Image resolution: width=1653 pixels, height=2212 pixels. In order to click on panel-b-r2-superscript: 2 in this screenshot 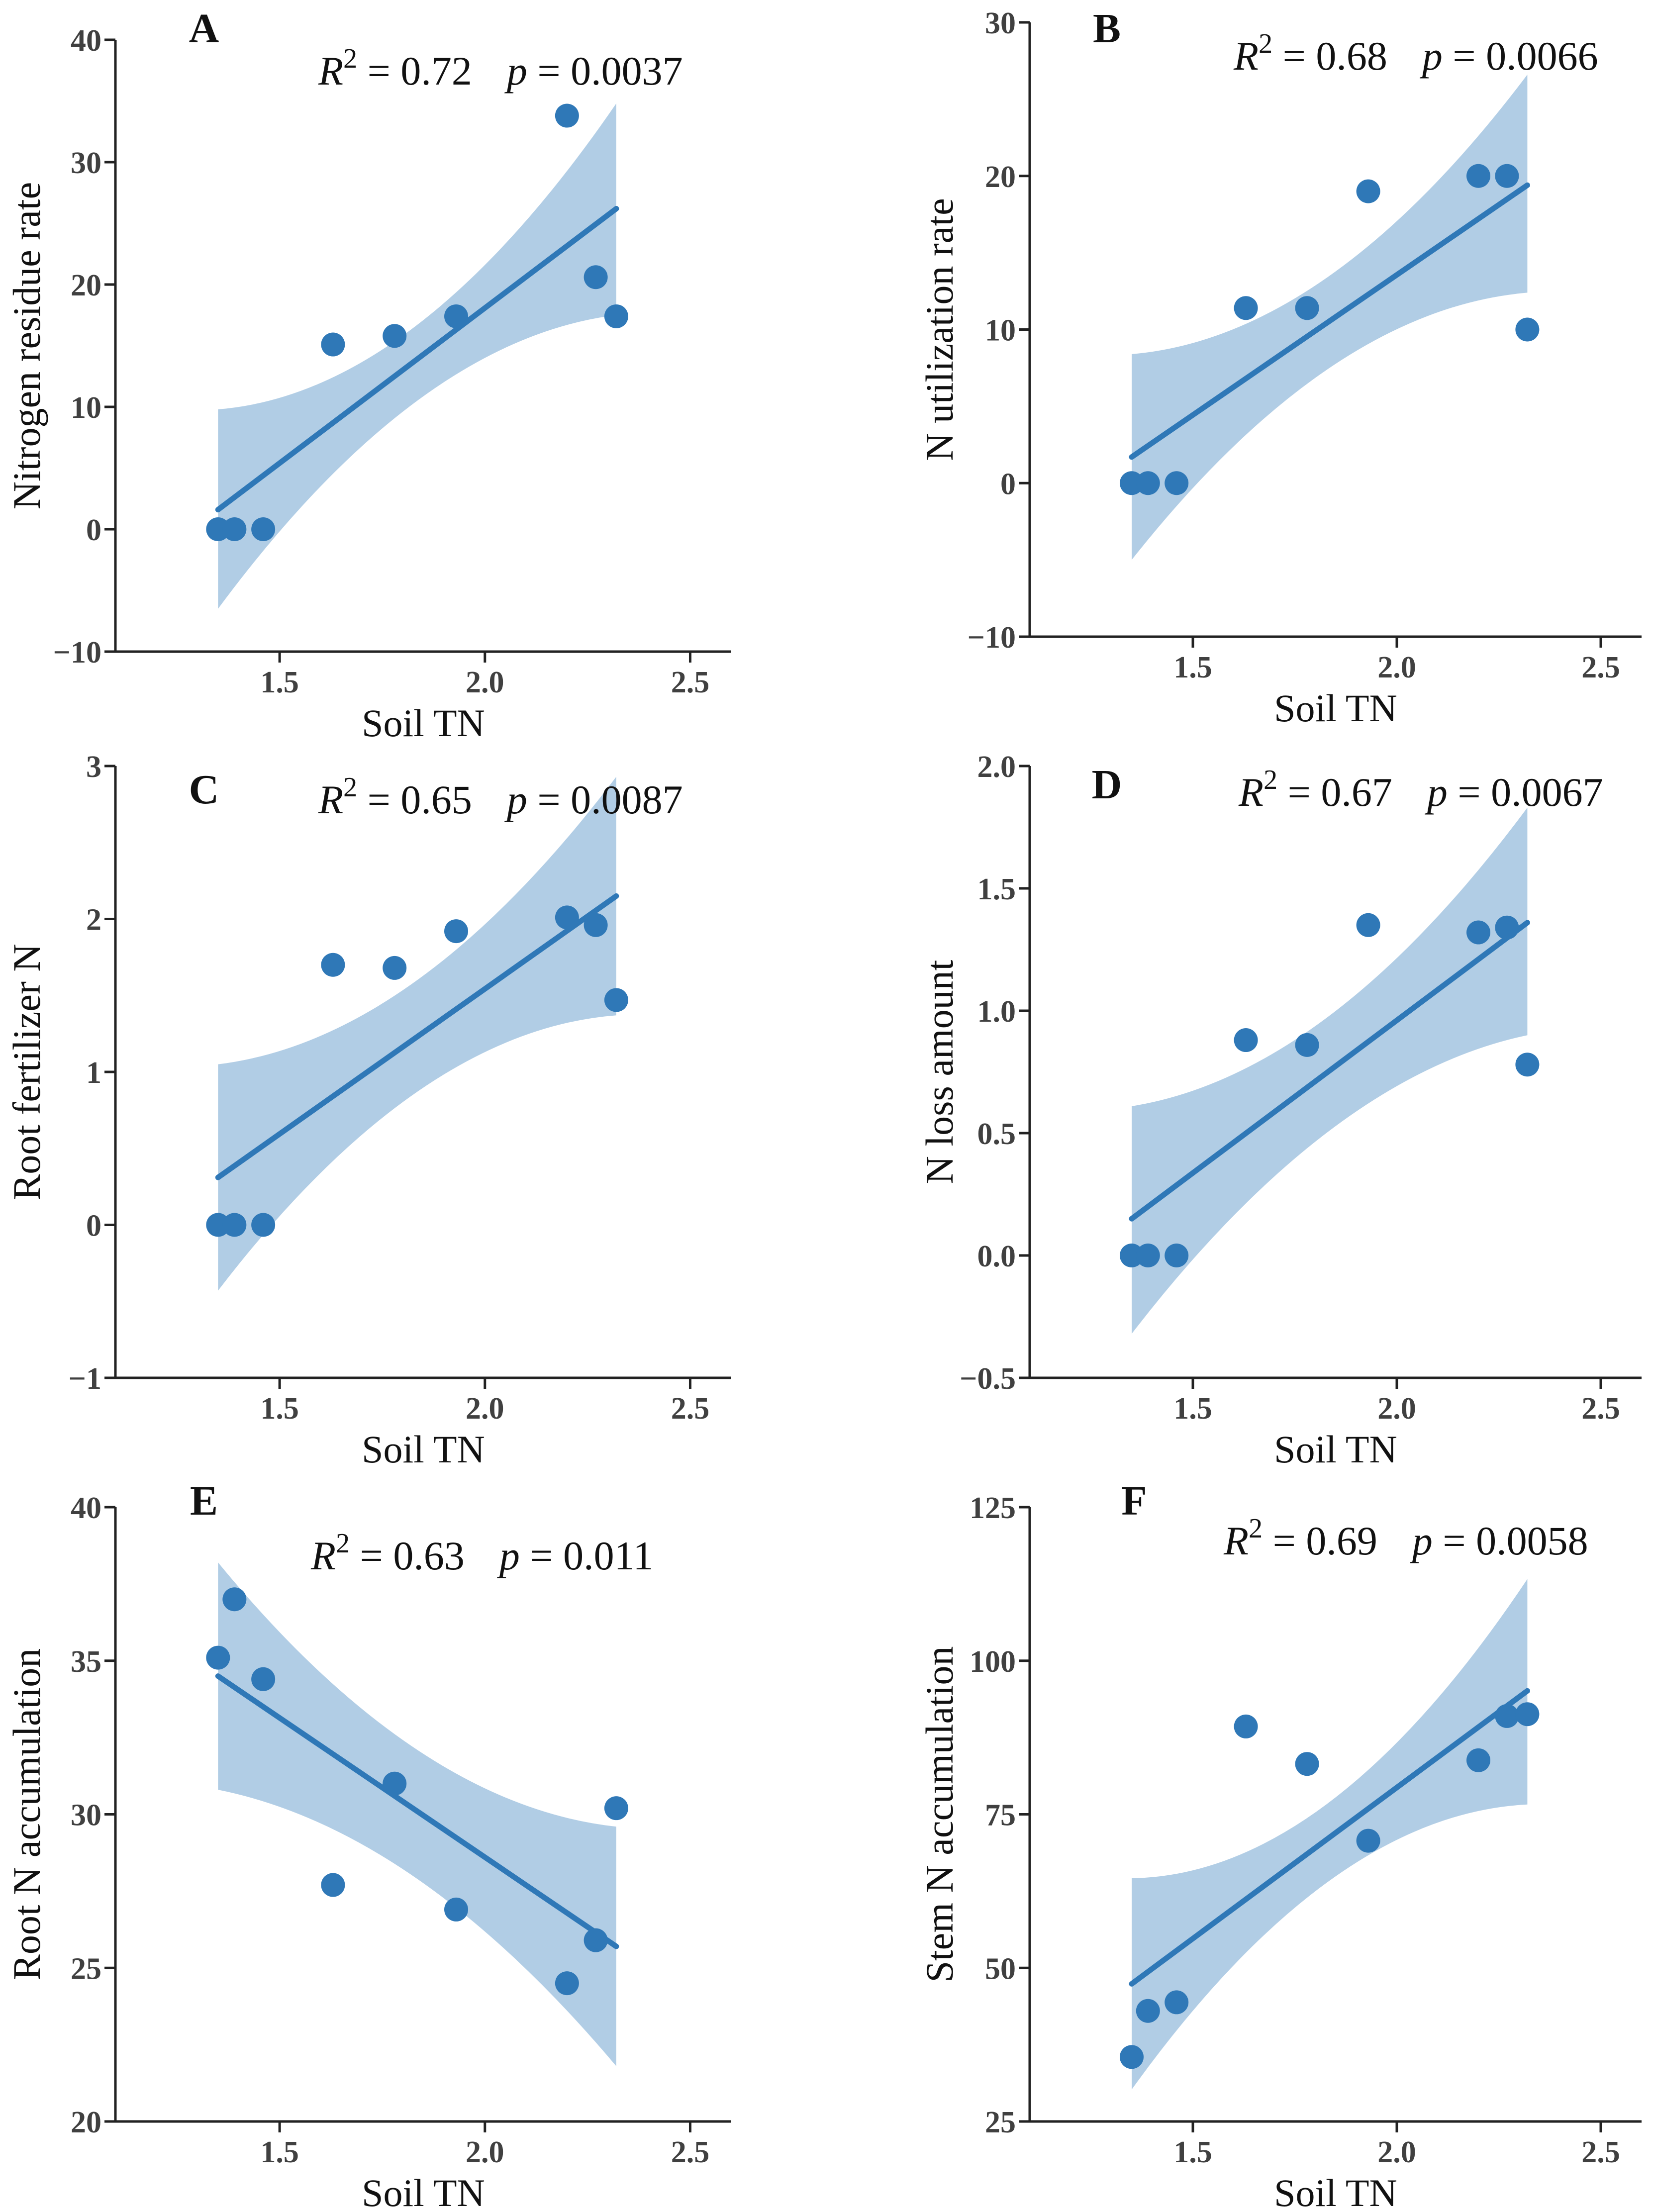, I will do `click(1266, 43)`.